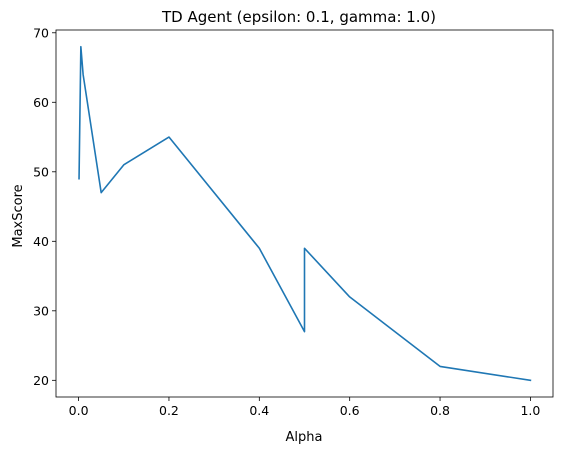 The height and width of the screenshot is (453, 563). I want to click on y-tick-label: 30, so click(41, 310).